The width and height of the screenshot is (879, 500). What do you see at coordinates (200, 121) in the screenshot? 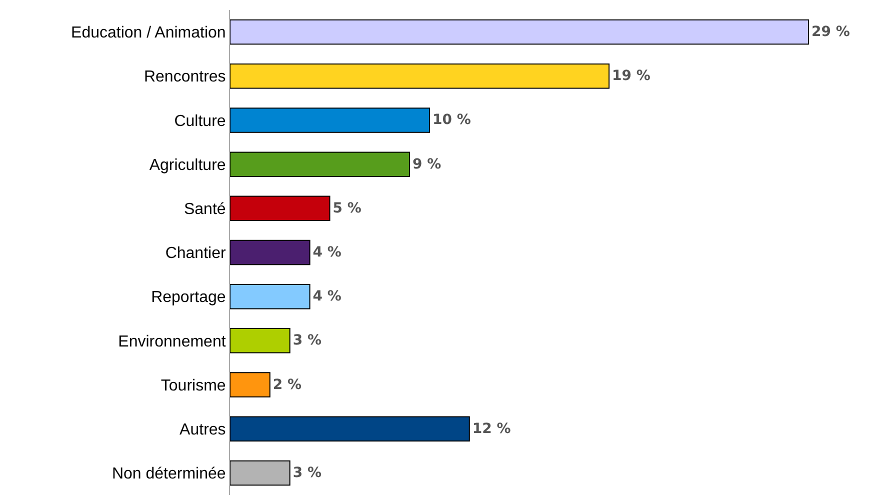
I see `y-tick-label: Culture` at bounding box center [200, 121].